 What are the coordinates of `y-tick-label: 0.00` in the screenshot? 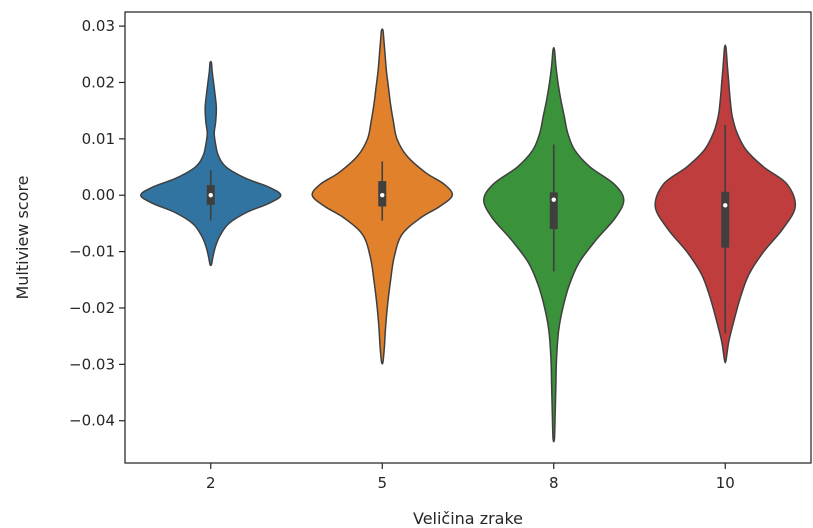 It's located at (98, 195).